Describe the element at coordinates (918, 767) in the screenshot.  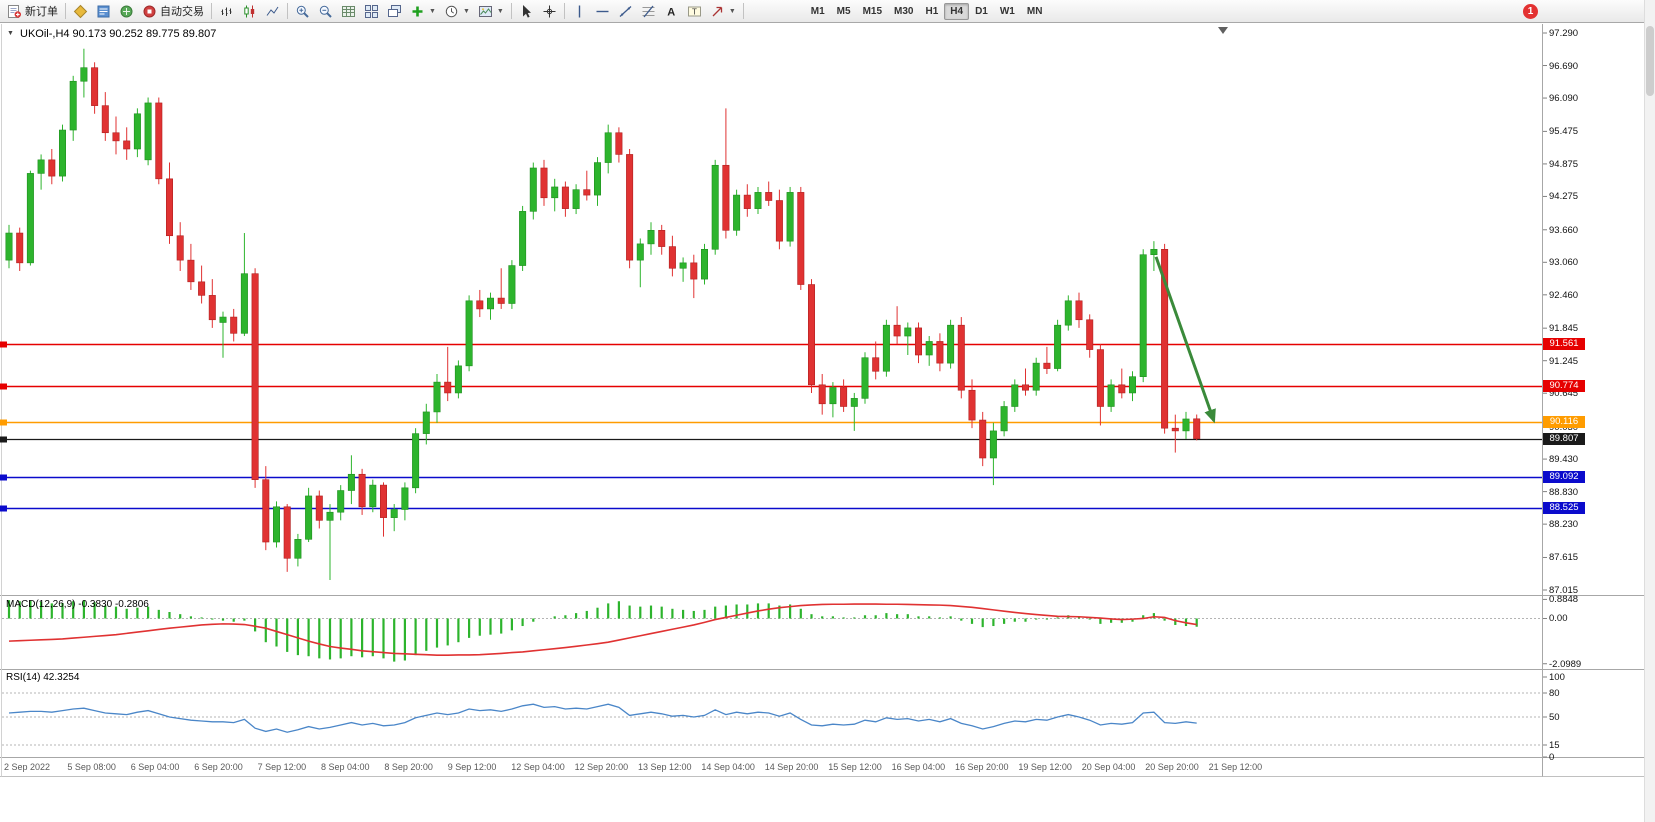
I see `time-axis-label: 16 Sep 04:00` at that location.